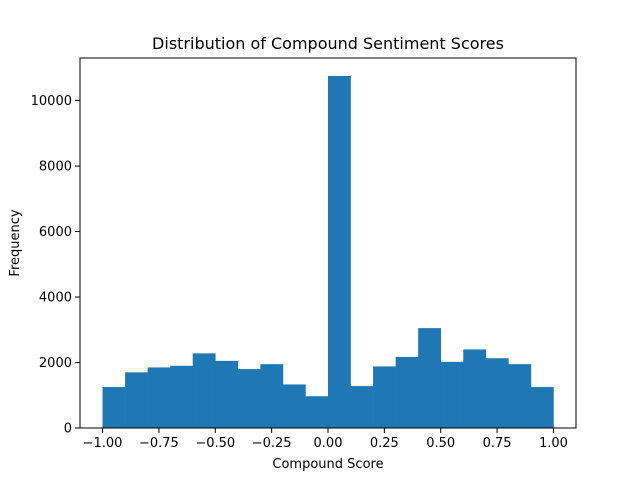 This screenshot has height=480, width=640. What do you see at coordinates (51, 101) in the screenshot?
I see `y-tick-label: 10000` at bounding box center [51, 101].